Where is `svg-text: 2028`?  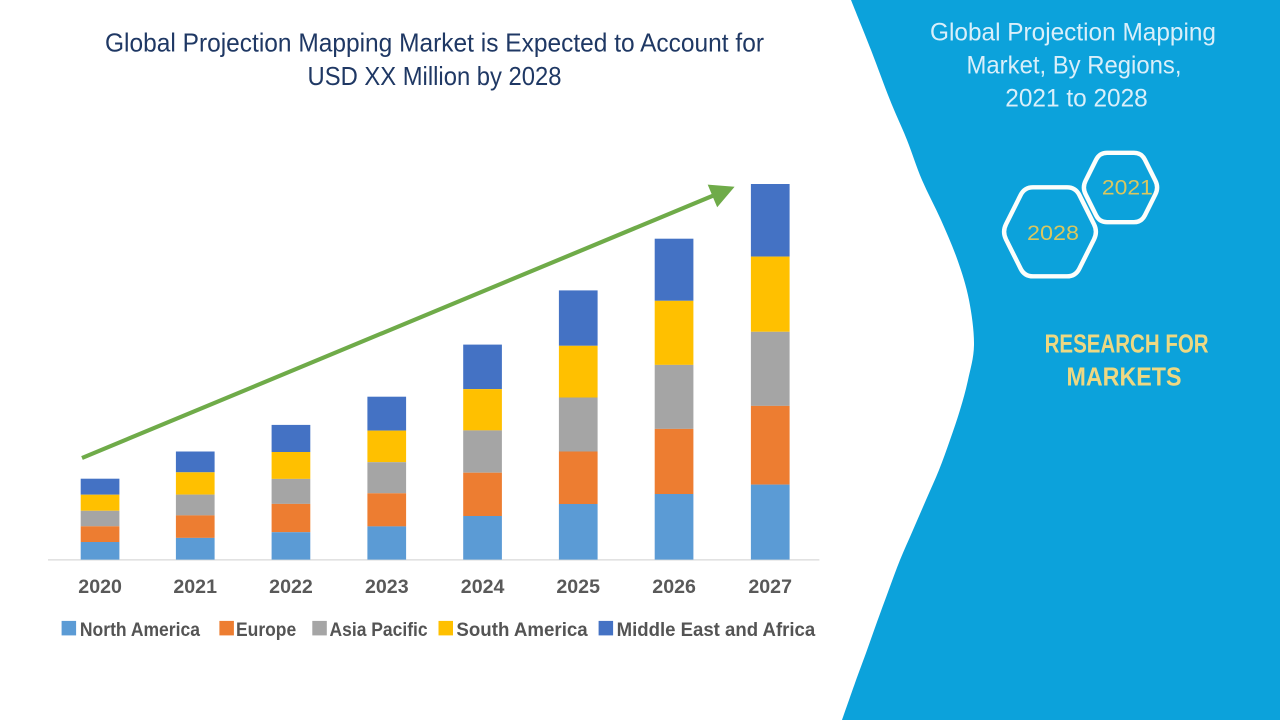
svg-text: 2028 is located at coordinates (1053, 233).